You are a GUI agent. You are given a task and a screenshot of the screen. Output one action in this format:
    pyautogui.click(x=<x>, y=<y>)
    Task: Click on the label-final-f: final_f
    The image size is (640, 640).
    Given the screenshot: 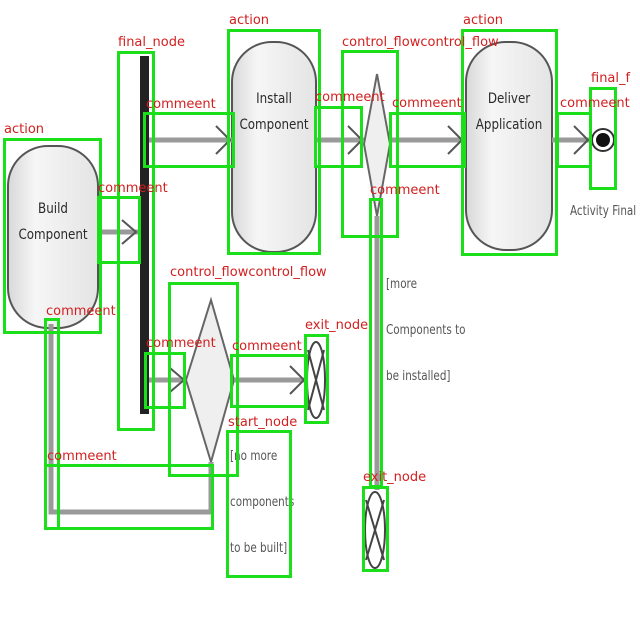 What is the action you would take?
    pyautogui.click(x=611, y=78)
    